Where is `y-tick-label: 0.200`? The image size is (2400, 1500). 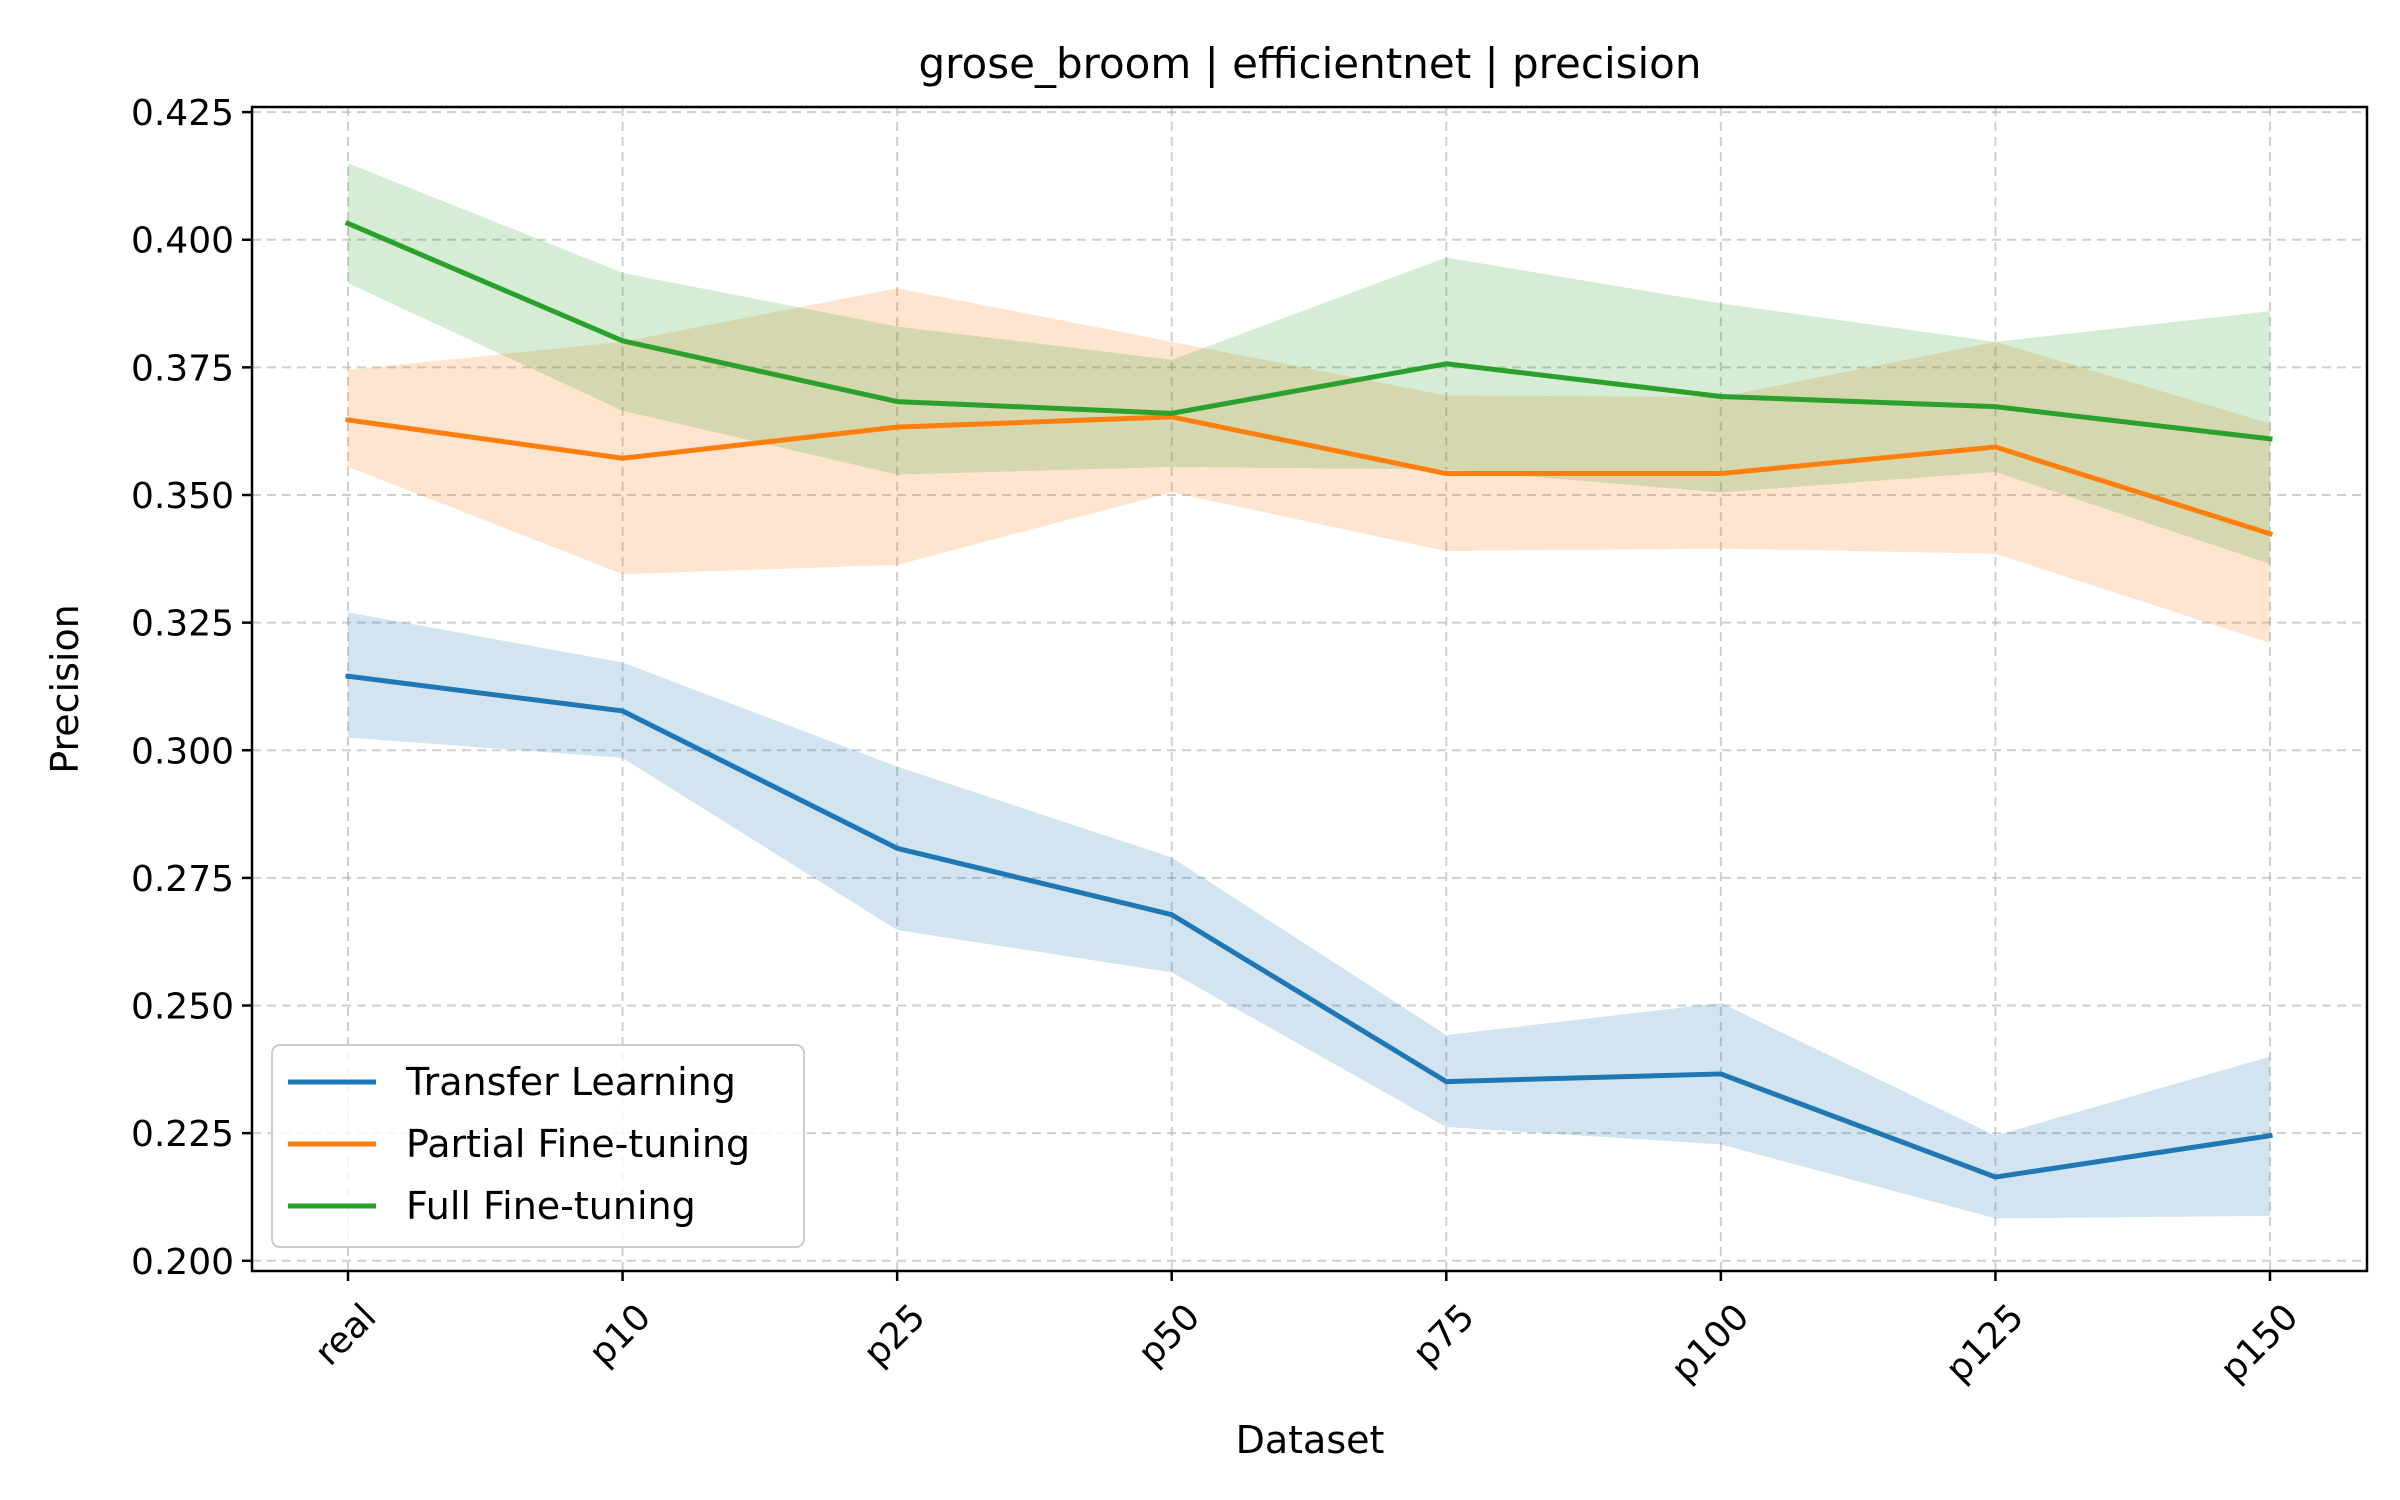
y-tick-label: 0.200 is located at coordinates (182, 1262).